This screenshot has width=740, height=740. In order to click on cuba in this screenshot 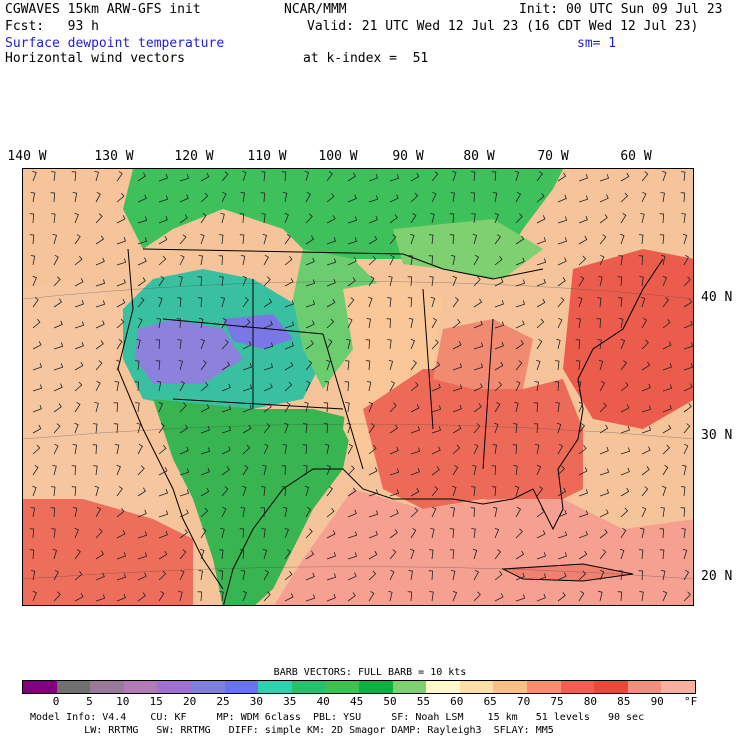, I will do `click(568, 572)`.